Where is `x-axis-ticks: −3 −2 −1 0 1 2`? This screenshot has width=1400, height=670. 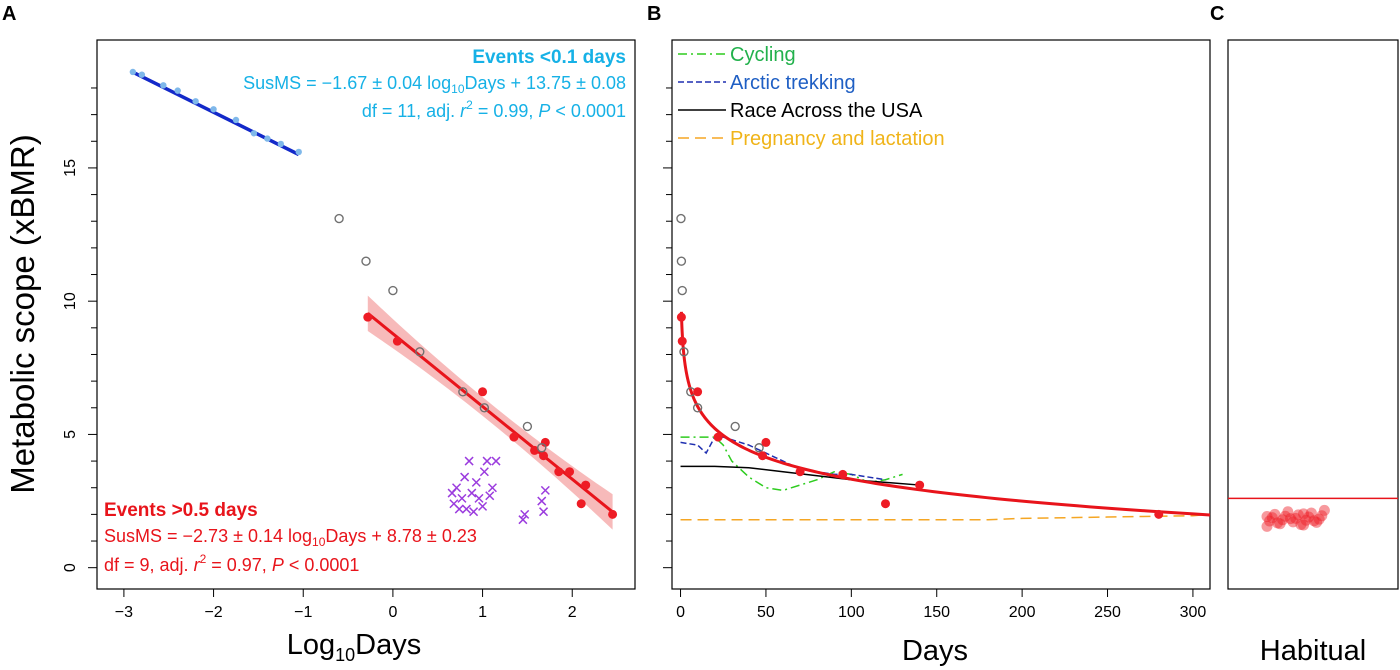 x-axis-ticks: −3 −2 −1 0 1 2 is located at coordinates (346, 605).